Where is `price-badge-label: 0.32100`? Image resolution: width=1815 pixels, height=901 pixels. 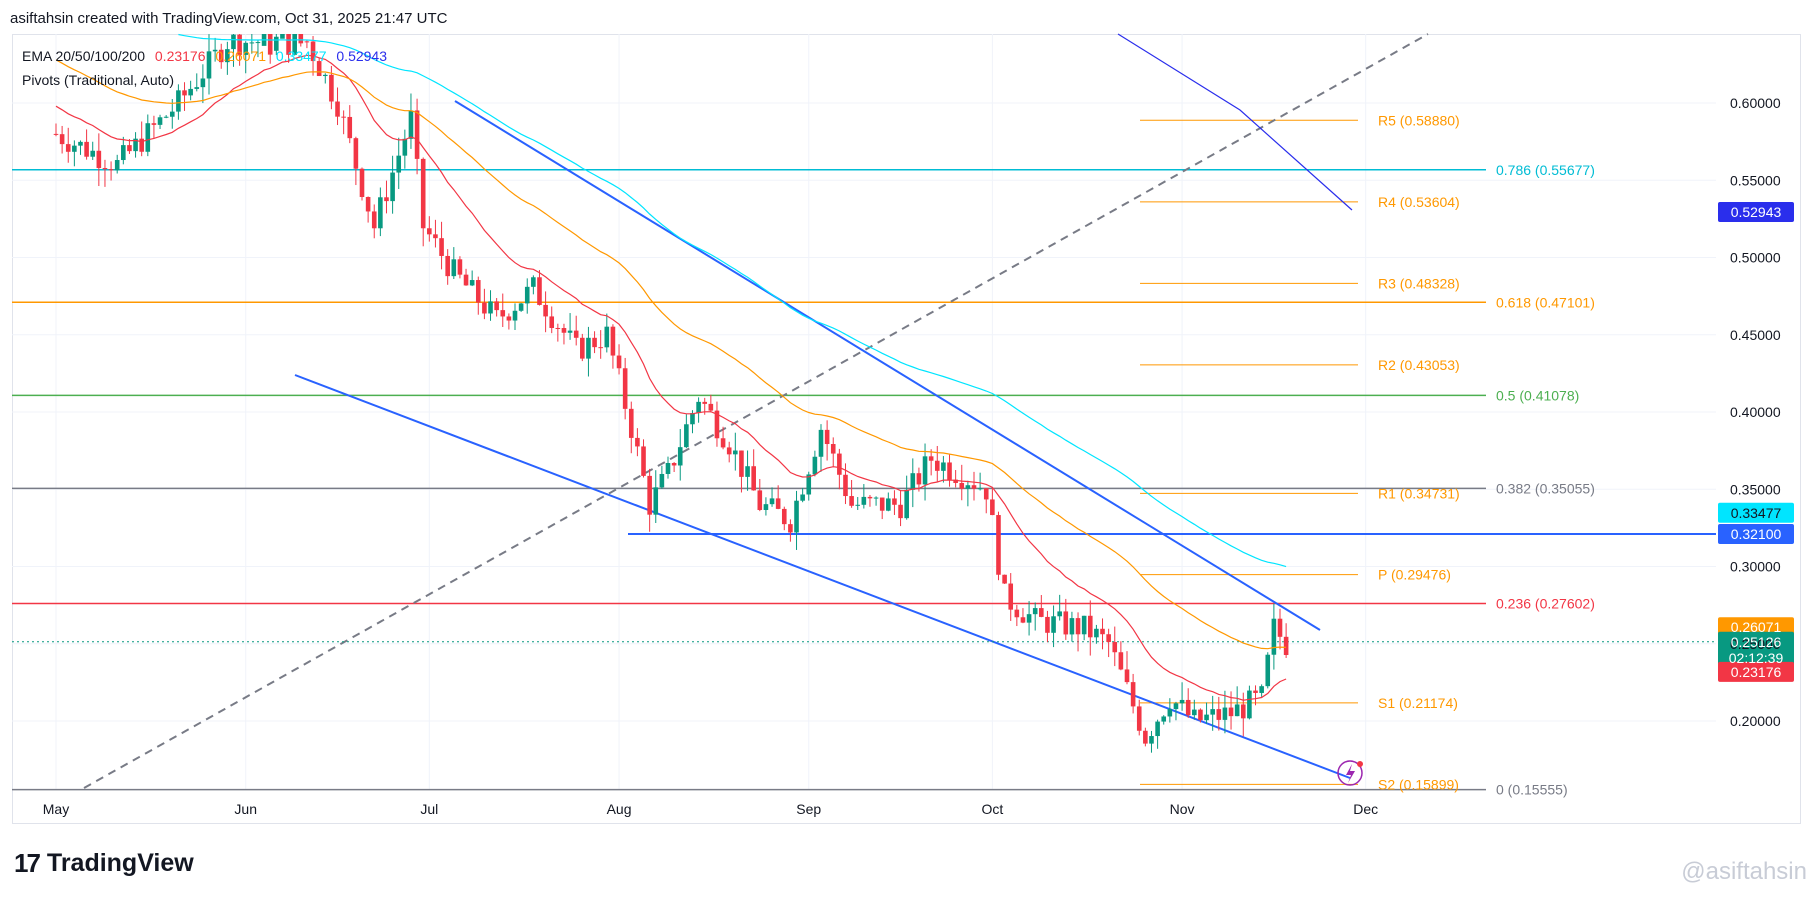
price-badge-label: 0.32100 is located at coordinates (1756, 534).